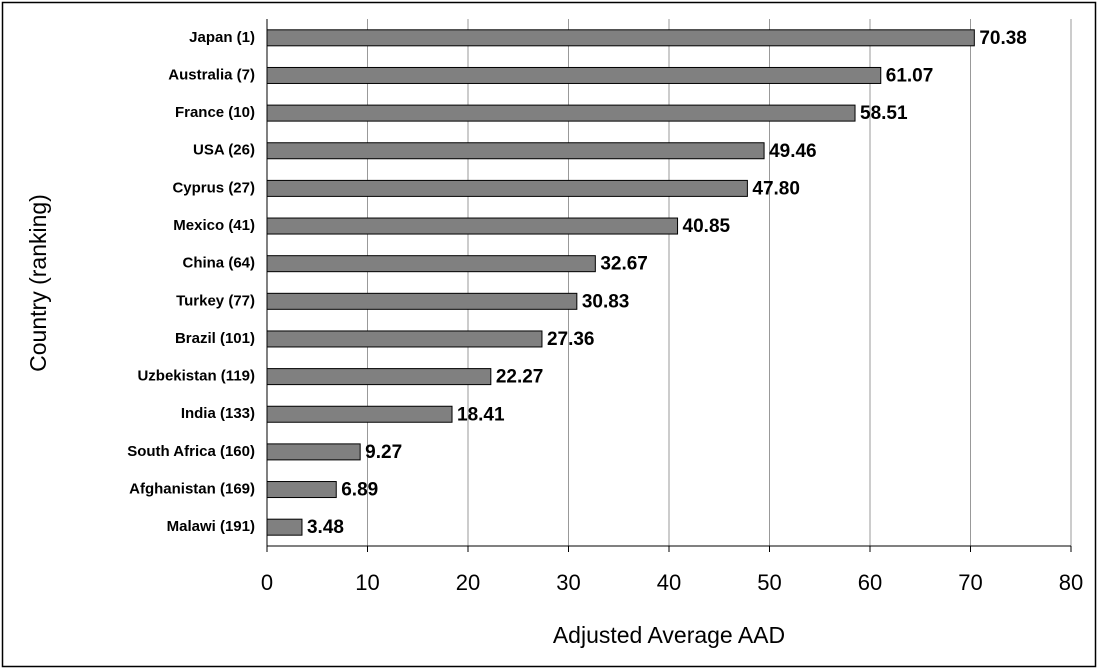  Describe the element at coordinates (218, 413) in the screenshot. I see `y-tick-label: India (133)` at that location.